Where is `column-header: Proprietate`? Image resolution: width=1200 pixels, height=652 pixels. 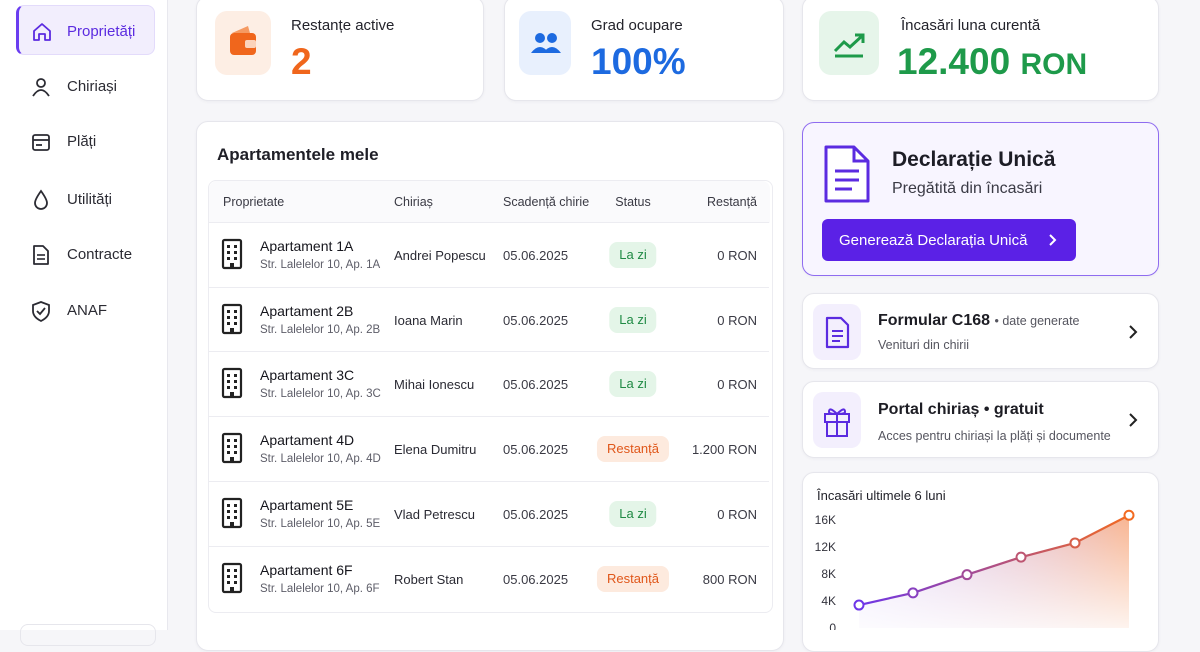
column-header: Proprietate is located at coordinates (254, 202).